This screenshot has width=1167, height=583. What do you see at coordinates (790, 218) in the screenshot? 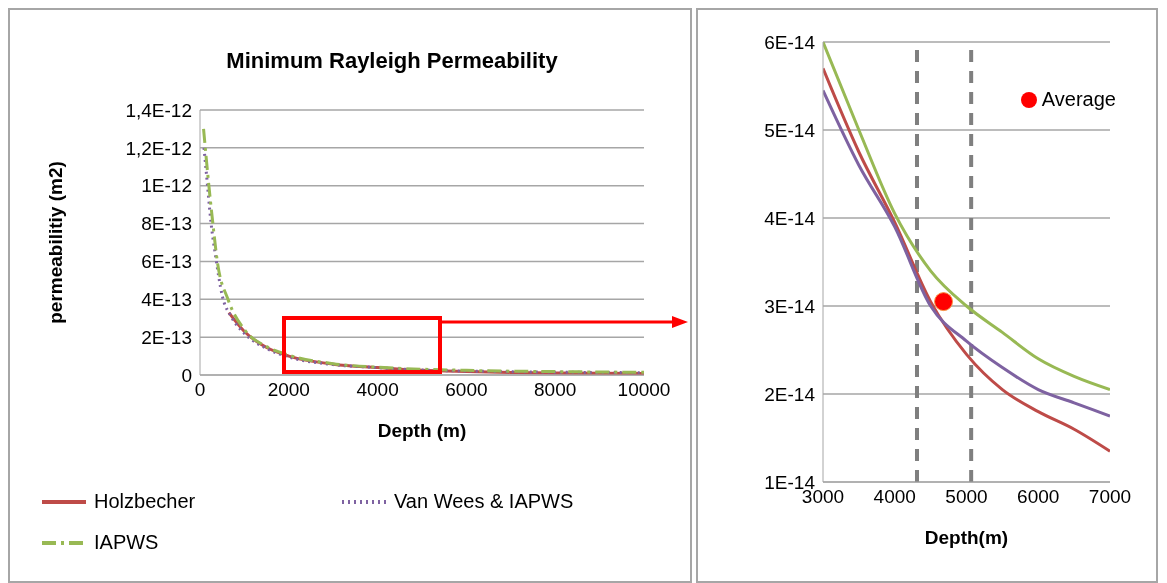
I see `y-tick-label: 4E-14` at bounding box center [790, 218].